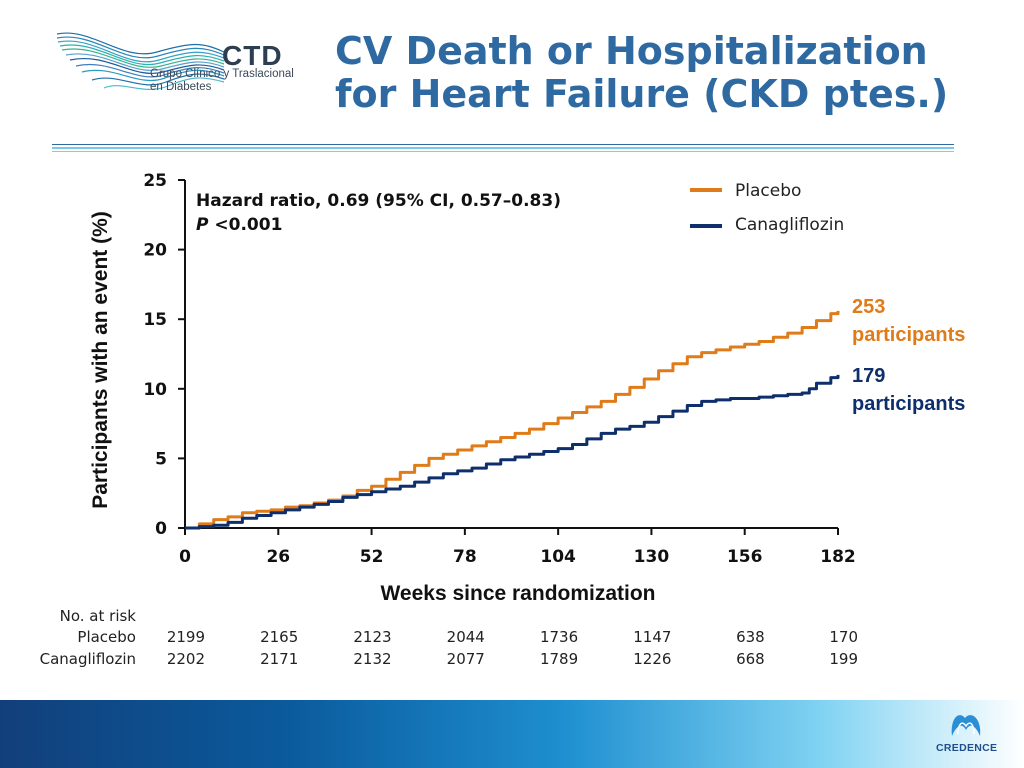 This screenshot has height=768, width=1024. Describe the element at coordinates (202, 225) in the screenshot. I see `p-italic: P` at that location.